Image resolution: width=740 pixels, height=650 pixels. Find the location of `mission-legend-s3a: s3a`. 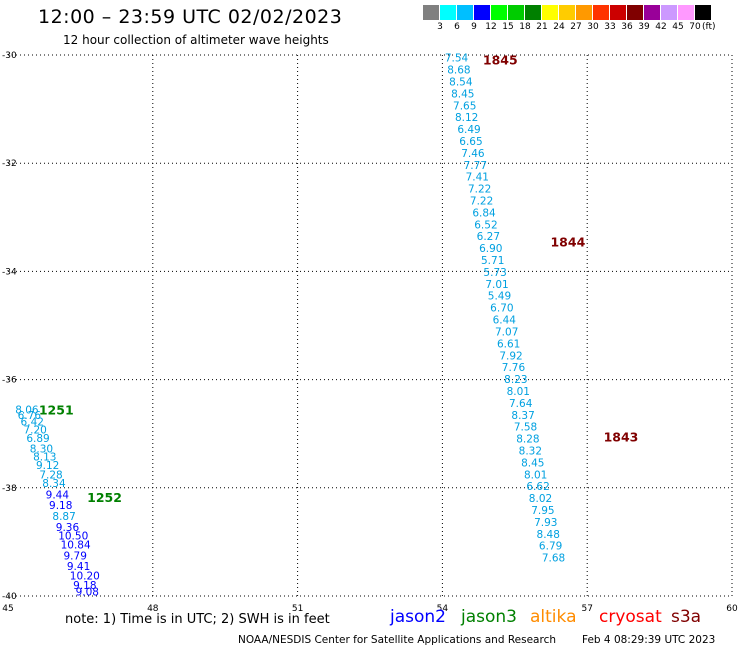

mission-legend-s3a: s3a is located at coordinates (686, 617).